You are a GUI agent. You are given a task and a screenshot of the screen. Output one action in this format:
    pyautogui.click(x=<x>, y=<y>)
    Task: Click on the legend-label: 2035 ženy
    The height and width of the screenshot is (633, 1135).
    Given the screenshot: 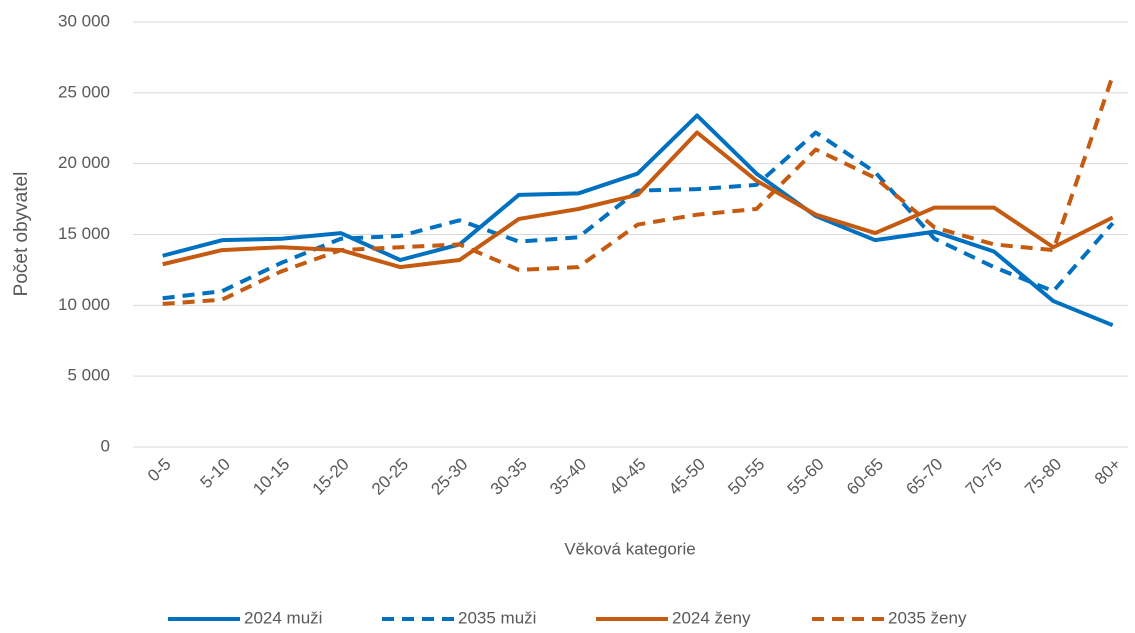 What is the action you would take?
    pyautogui.click(x=927, y=617)
    